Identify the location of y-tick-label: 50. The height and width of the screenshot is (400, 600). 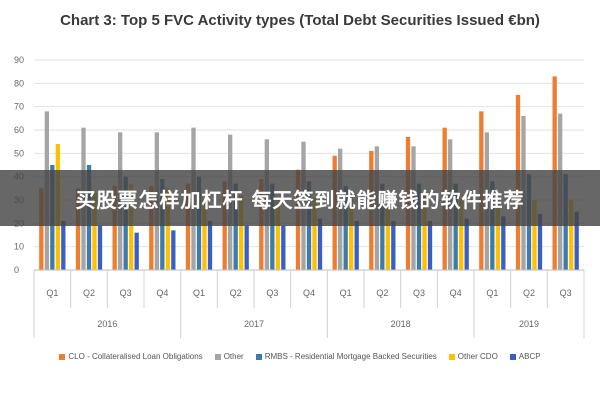
(19, 153).